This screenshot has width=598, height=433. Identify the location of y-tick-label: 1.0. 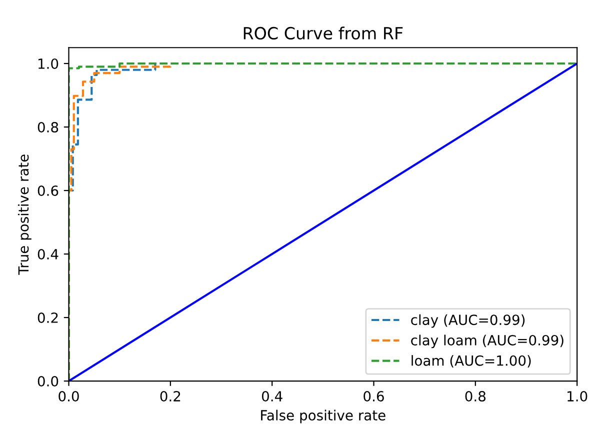
(48, 63).